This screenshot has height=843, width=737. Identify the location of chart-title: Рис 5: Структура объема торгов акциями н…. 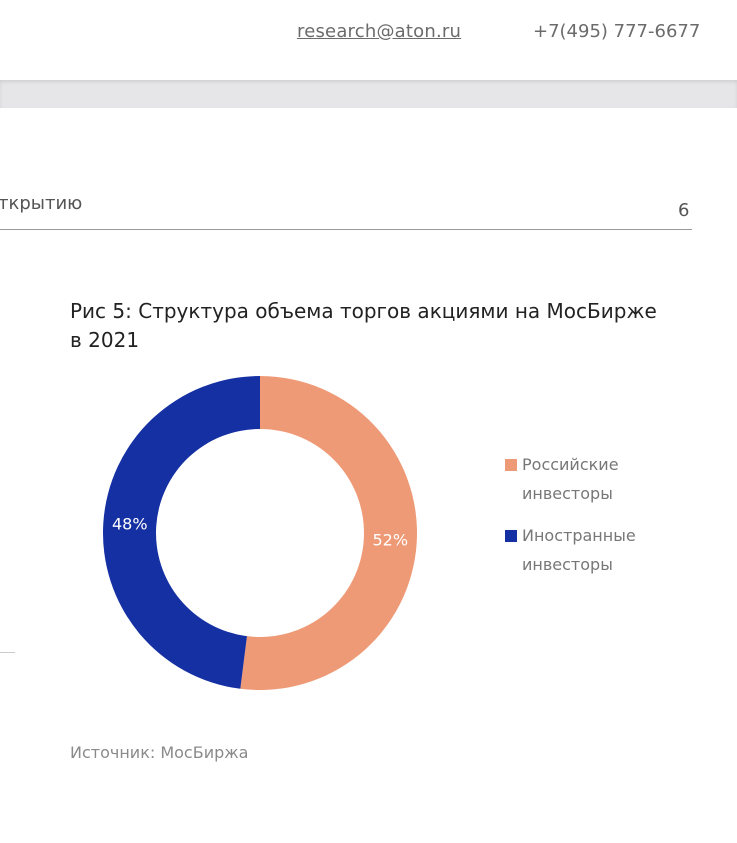
(363, 325).